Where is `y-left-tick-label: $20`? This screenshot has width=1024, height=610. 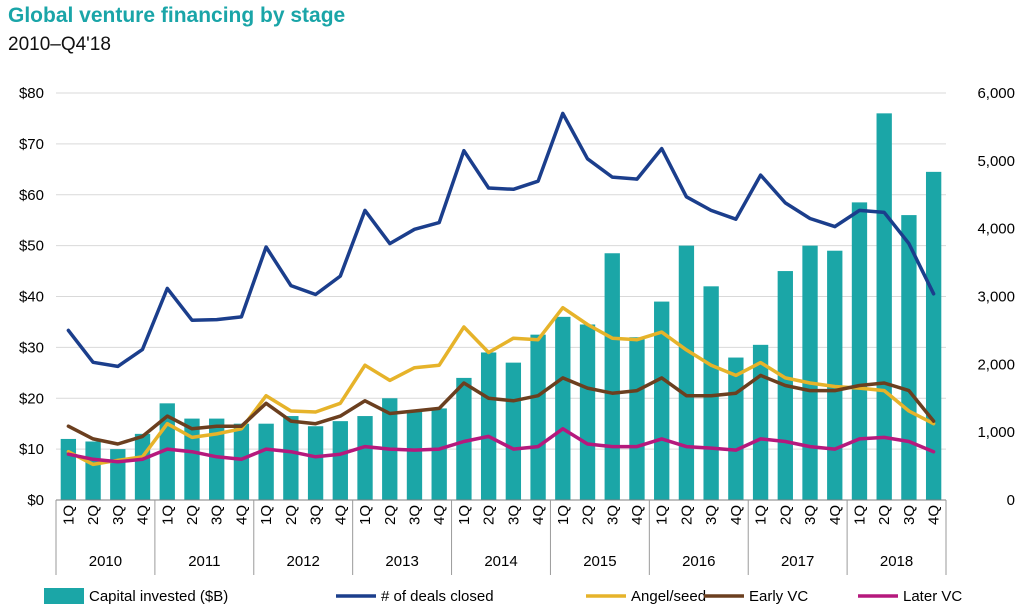 y-left-tick-label: $20 is located at coordinates (31, 398).